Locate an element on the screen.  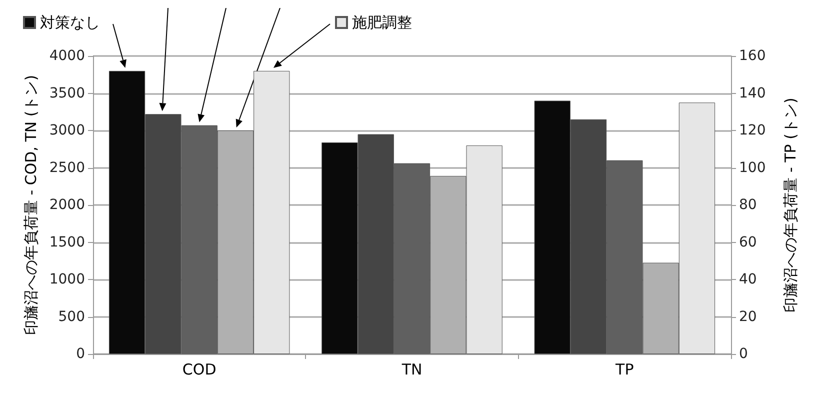
y2-tick-label: 40 is located at coordinates (748, 280).